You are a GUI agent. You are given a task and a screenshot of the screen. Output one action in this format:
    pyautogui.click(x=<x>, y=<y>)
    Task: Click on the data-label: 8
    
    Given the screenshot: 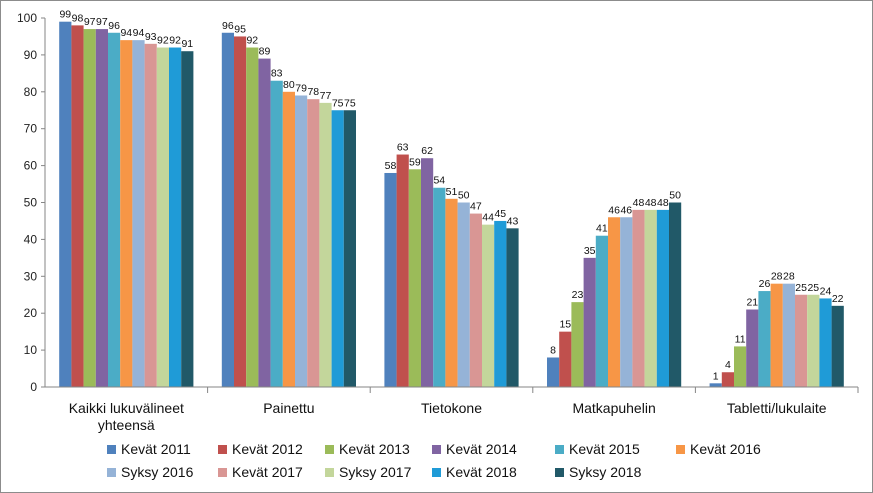 What is the action you would take?
    pyautogui.click(x=553, y=350)
    